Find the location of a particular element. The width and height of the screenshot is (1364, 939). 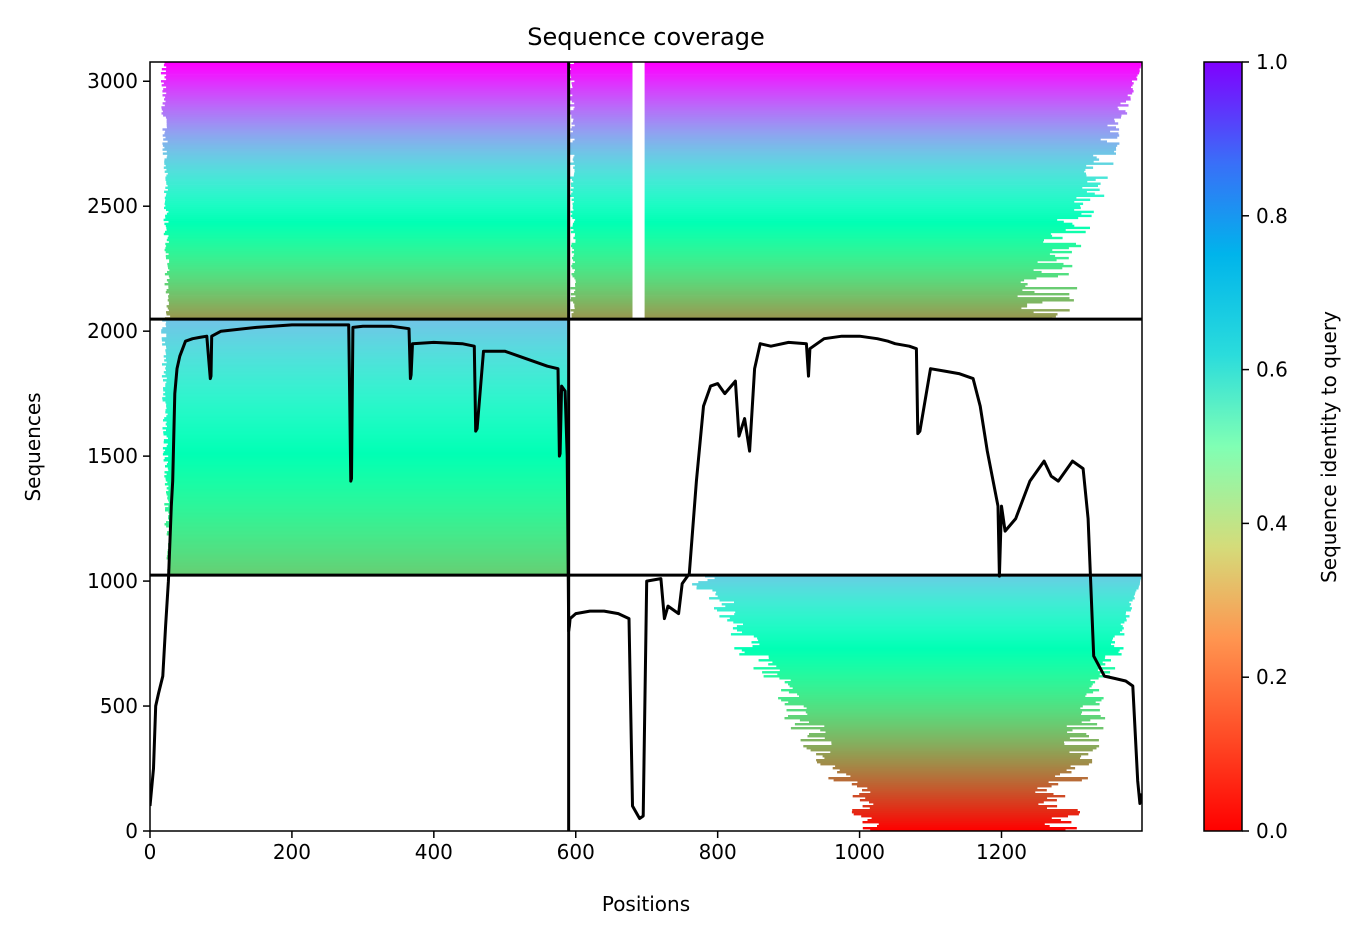

y-axis-label: Sequences is located at coordinates (33, 446).